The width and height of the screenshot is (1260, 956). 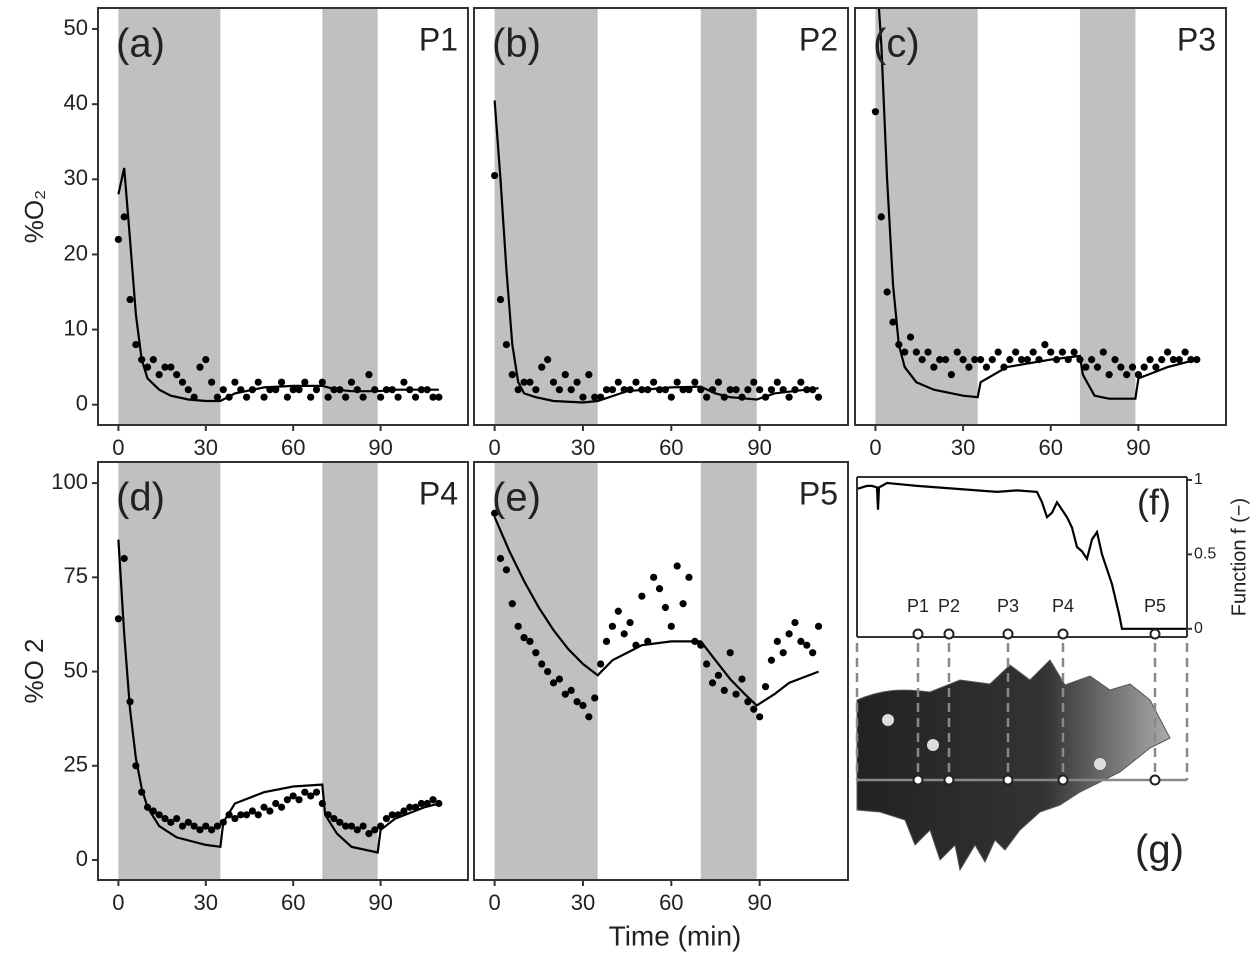 What do you see at coordinates (675, 935) in the screenshot?
I see `x-axis-label: Time (min)` at bounding box center [675, 935].